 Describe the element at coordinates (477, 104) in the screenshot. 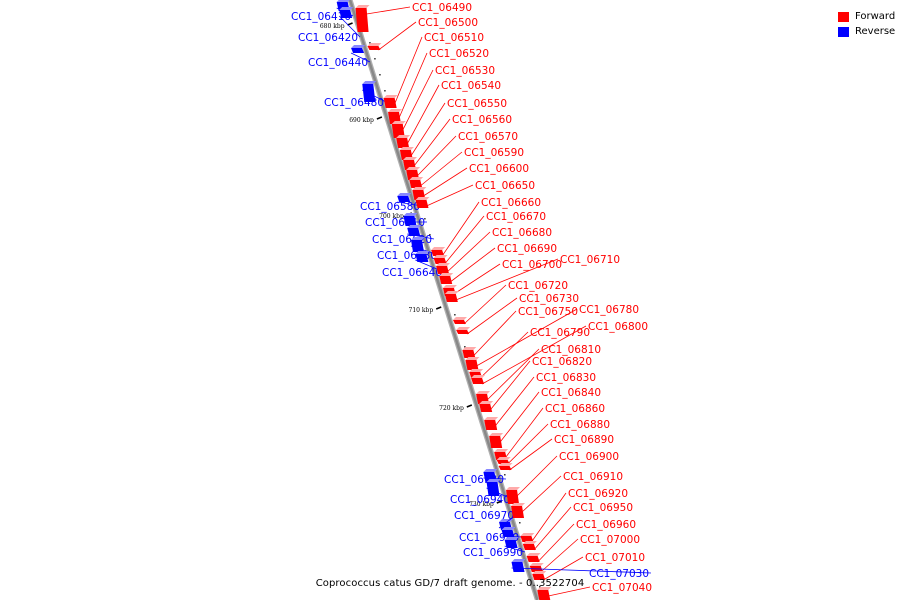

I see `gene-label: CC1_06550` at that location.